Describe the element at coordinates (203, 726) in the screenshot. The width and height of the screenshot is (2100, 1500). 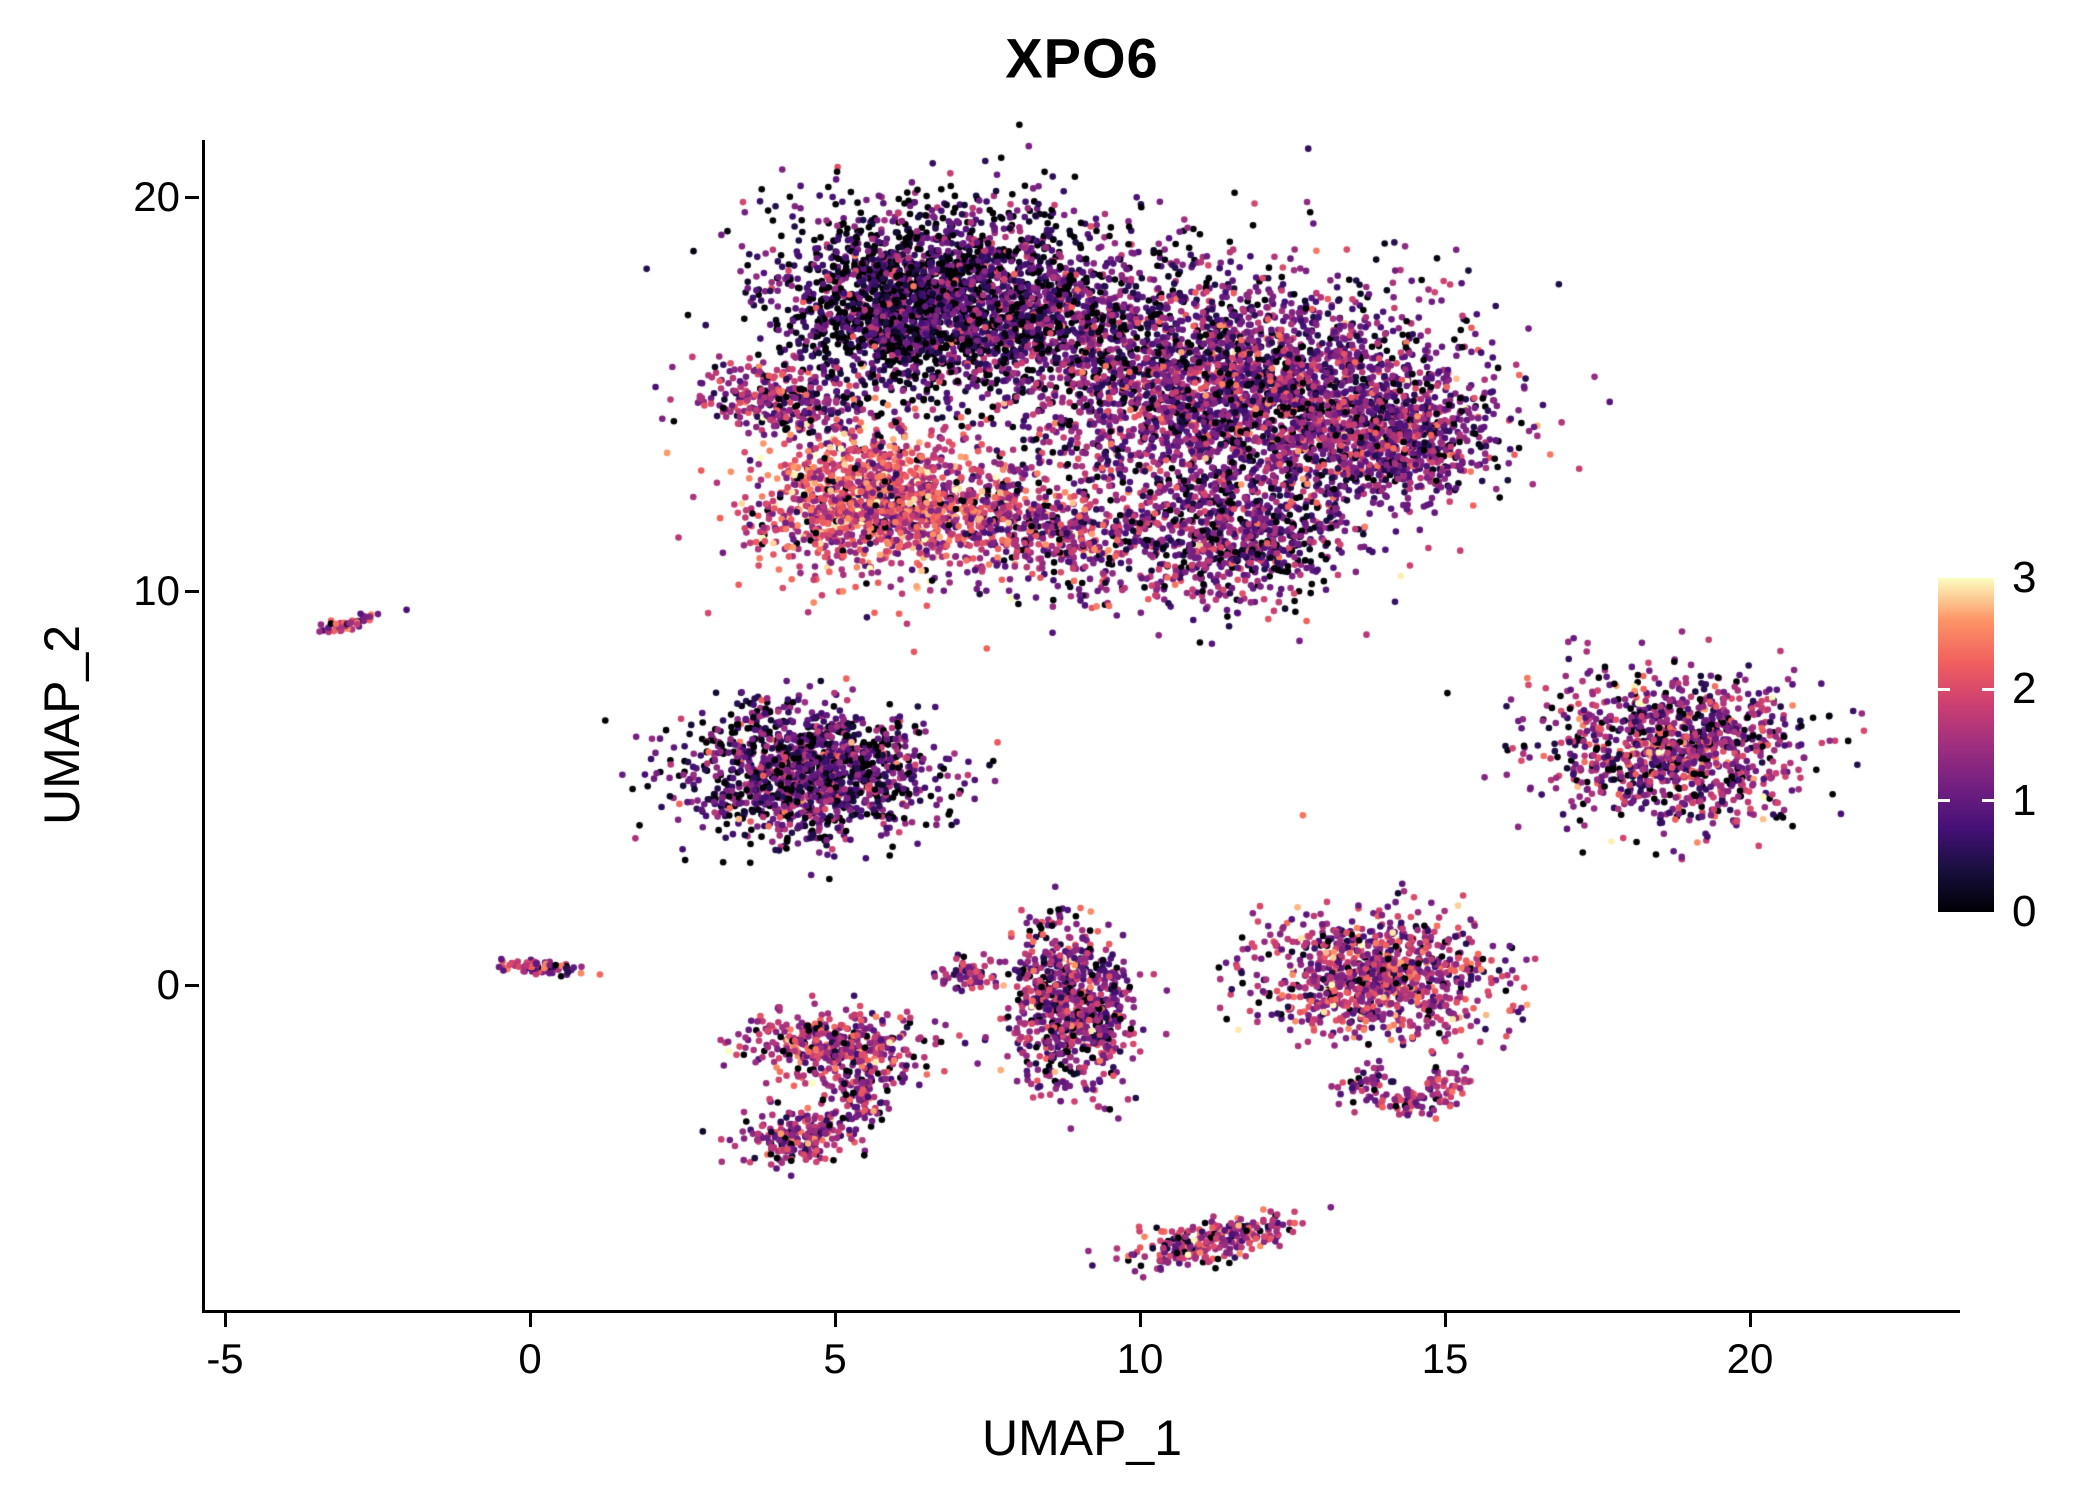
I see `y-axis-line` at that location.